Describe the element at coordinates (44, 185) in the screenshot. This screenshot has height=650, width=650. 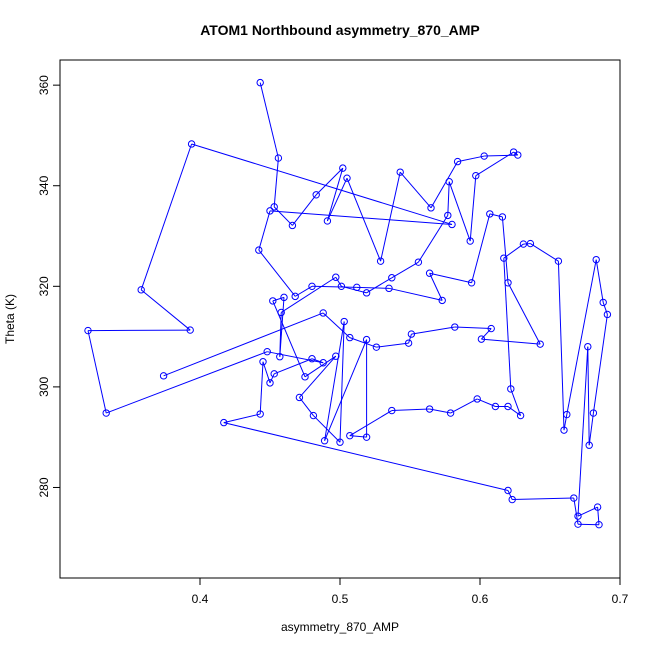
I see `y-tick-label: 340` at that location.